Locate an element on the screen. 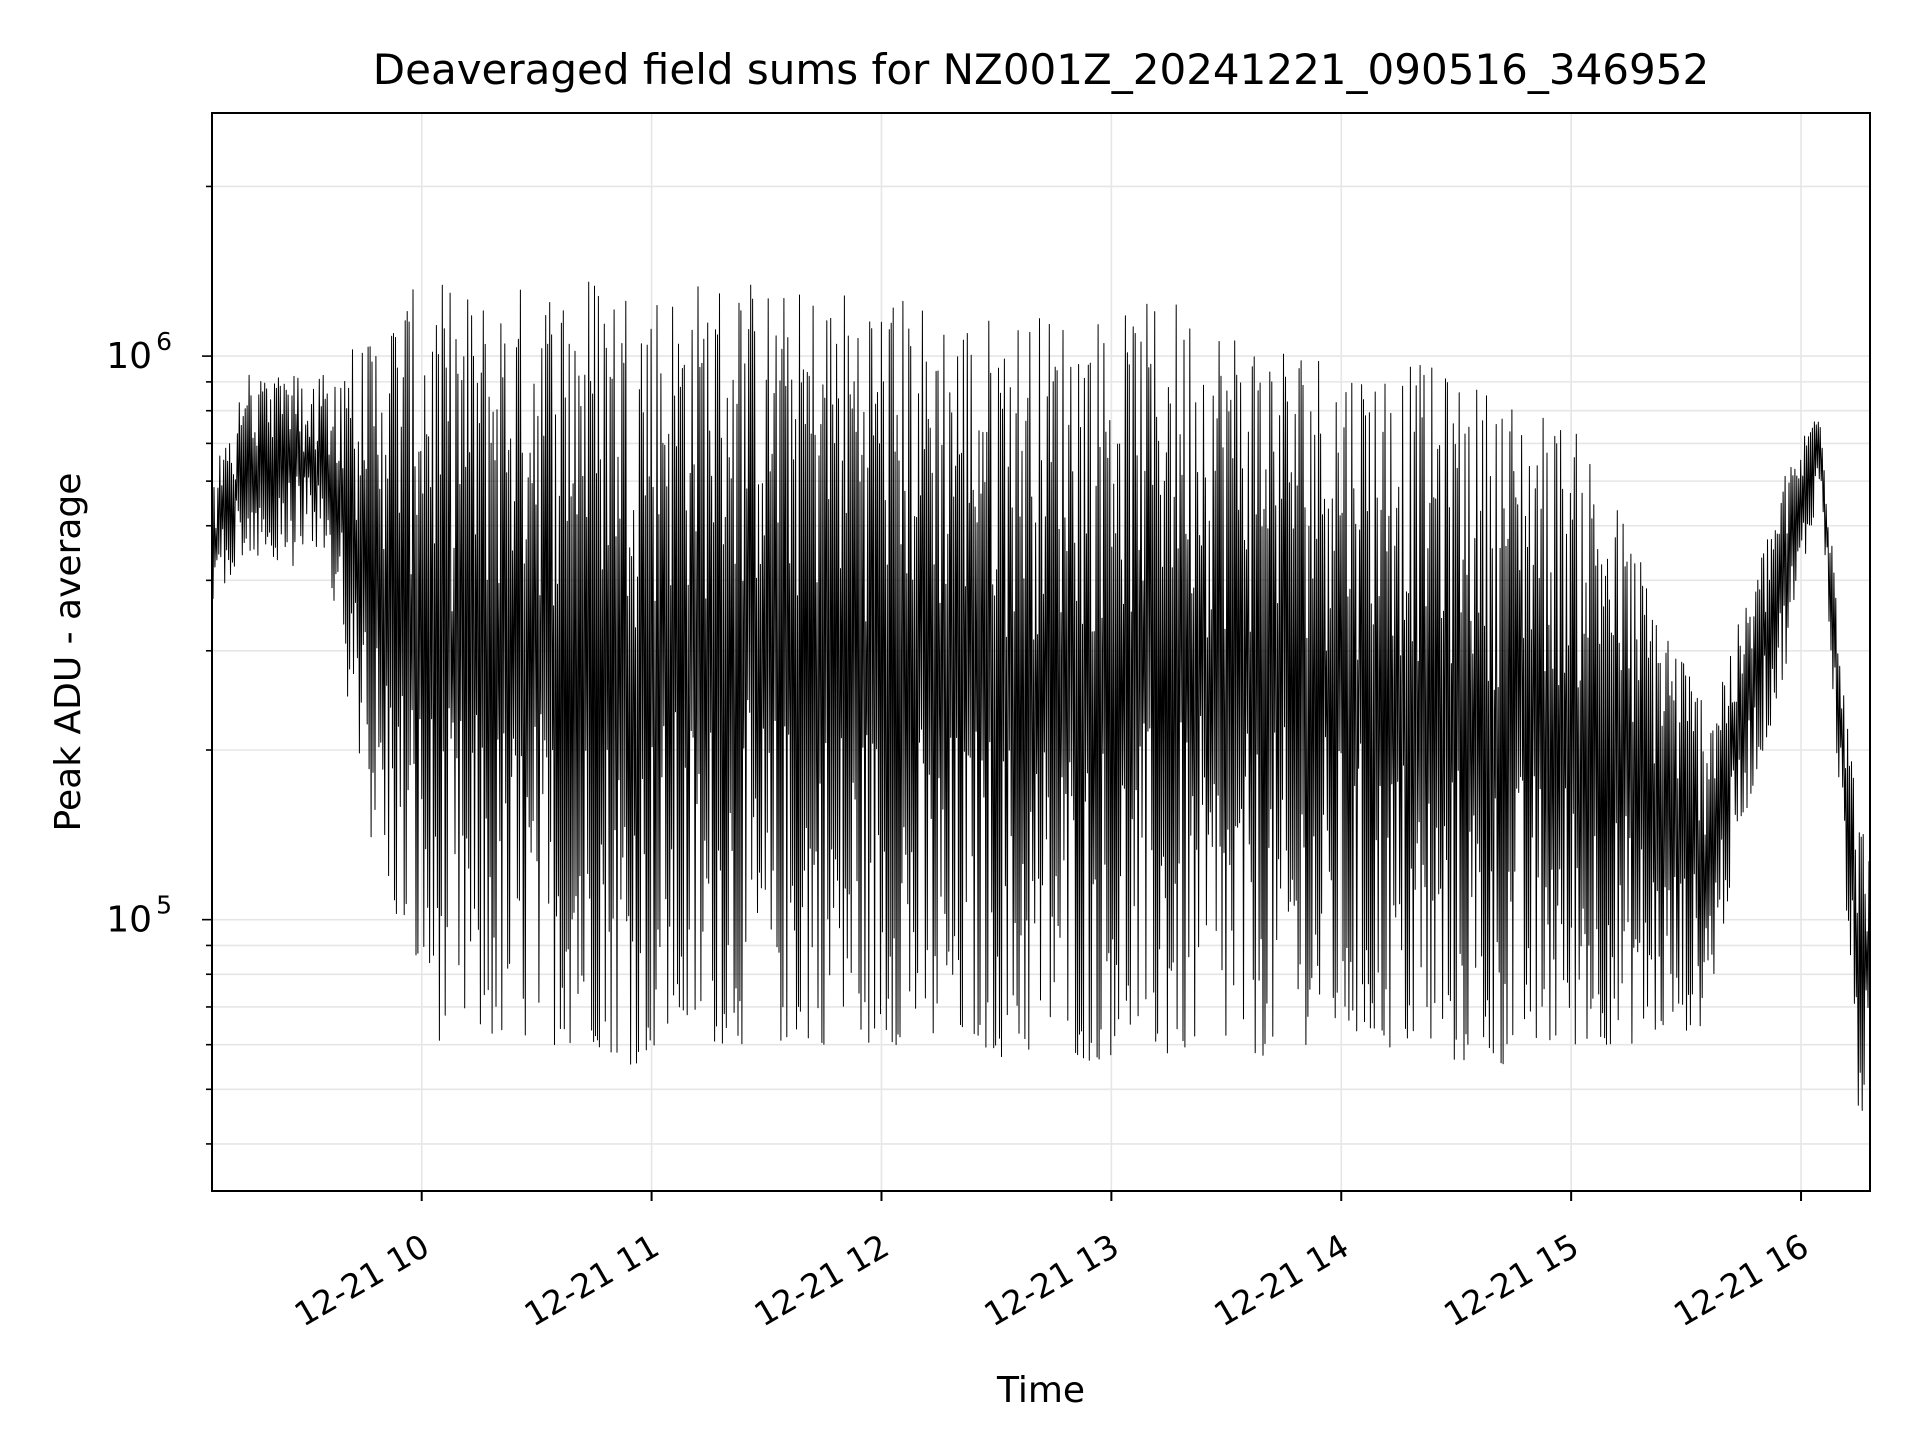 The height and width of the screenshot is (1440, 1920). x-tick-label: 12-21 10 is located at coordinates (362, 1280).